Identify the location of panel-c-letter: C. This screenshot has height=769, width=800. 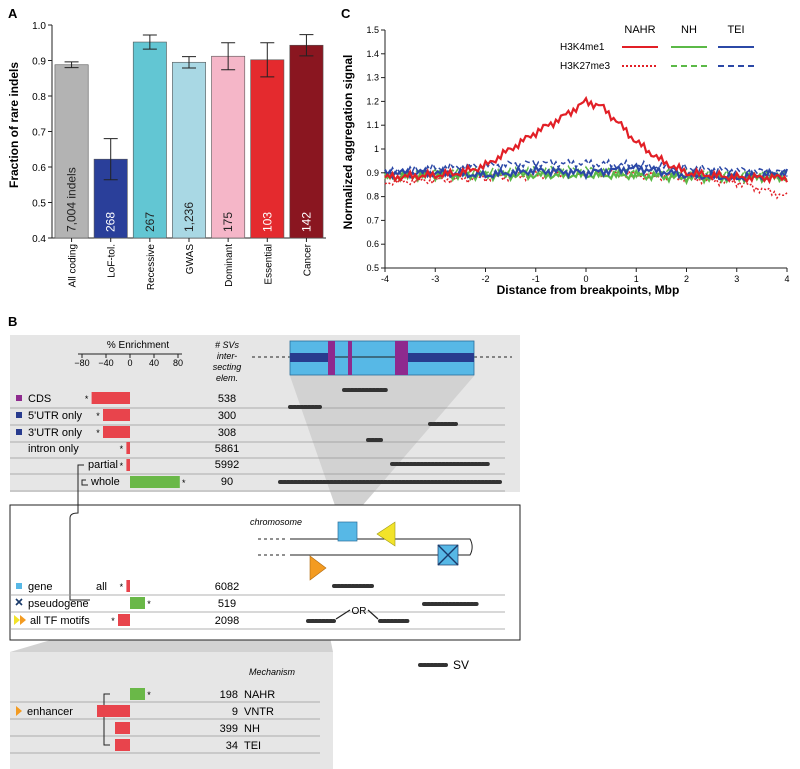
(346, 13).